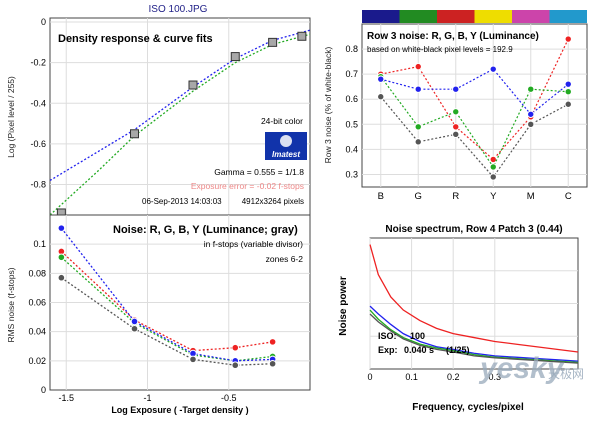  I want to click on density-y-ticks: -0.8 -0.6 -0.4 -0.2 0, so click(38, 103).